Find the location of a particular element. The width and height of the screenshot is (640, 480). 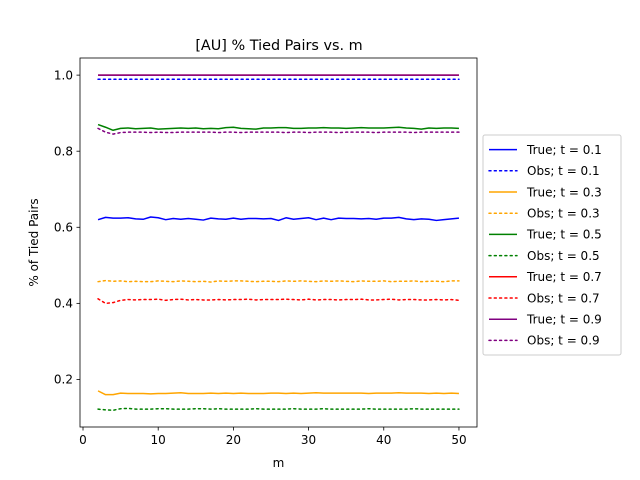

x-tick-label: 40 is located at coordinates (383, 440).